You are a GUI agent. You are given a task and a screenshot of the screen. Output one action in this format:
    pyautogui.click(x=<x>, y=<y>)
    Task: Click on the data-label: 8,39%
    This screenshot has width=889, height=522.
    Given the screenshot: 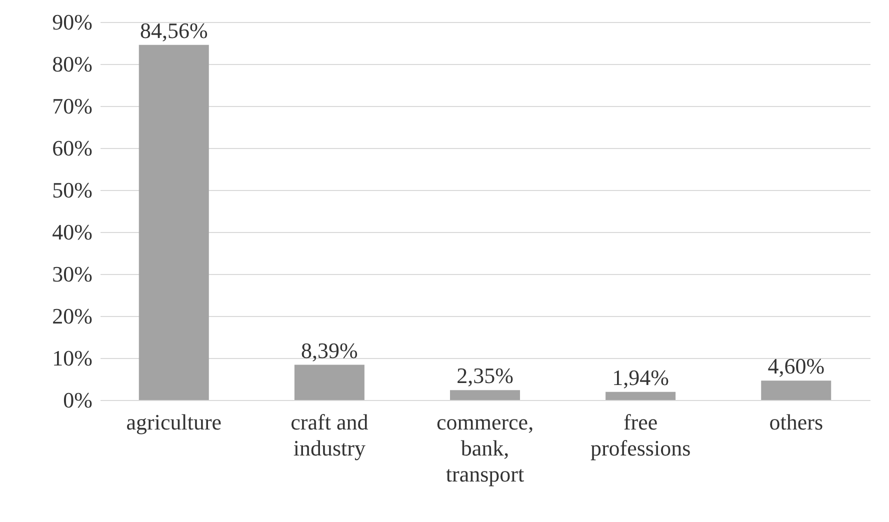 What is the action you would take?
    pyautogui.click(x=329, y=350)
    